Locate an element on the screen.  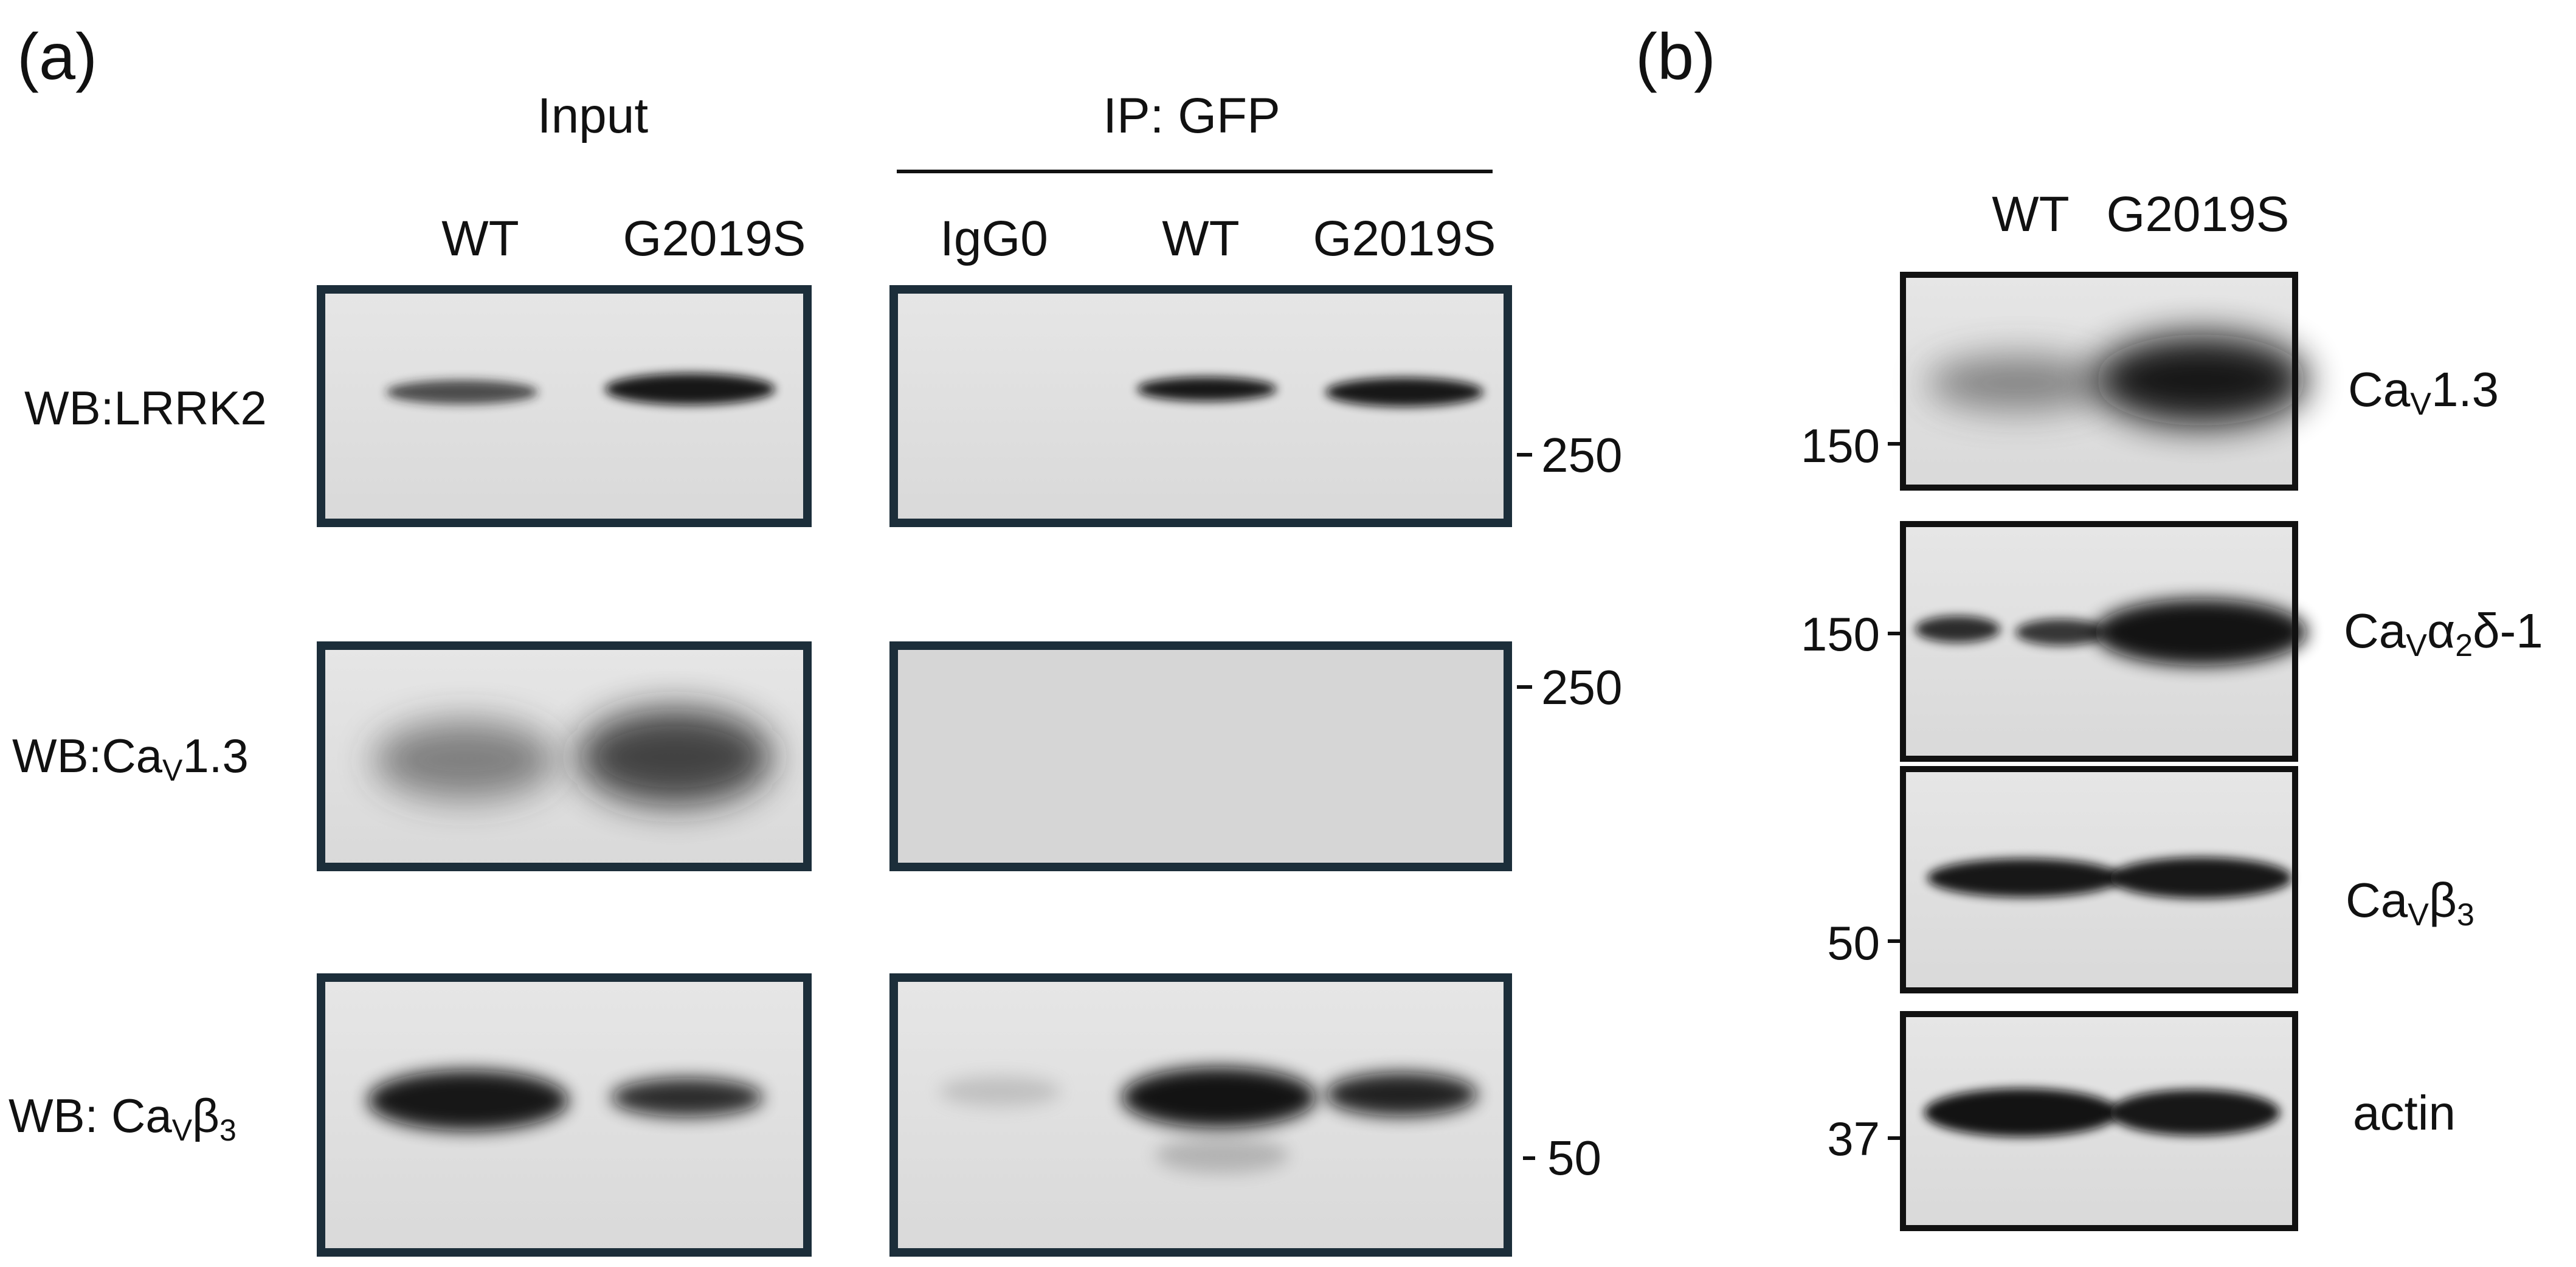
blot-ip-cavbeta3 is located at coordinates (1200, 1115).